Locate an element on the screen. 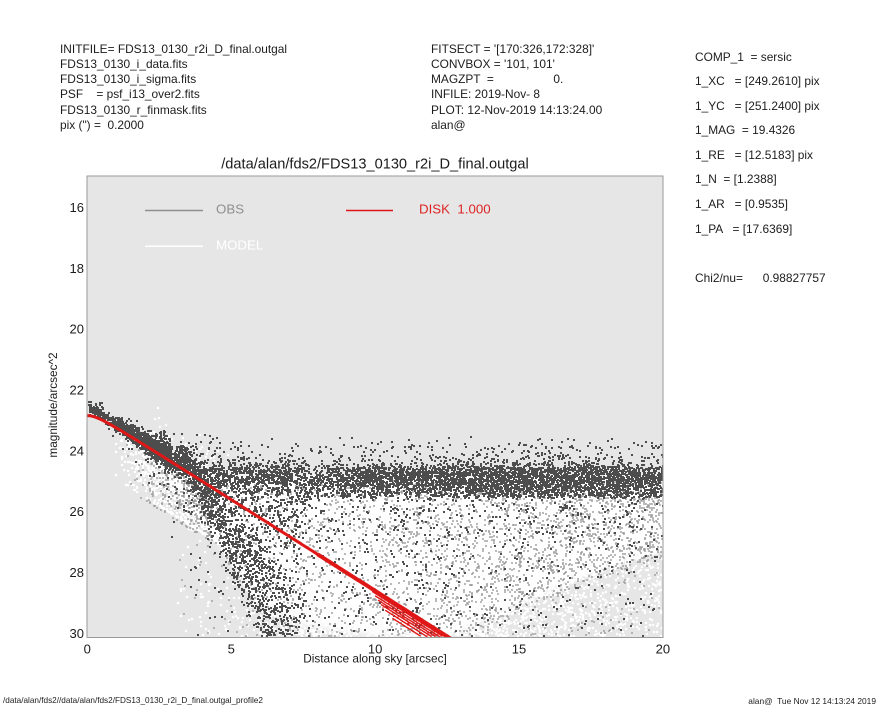  svg-text: DISK 1.000 is located at coordinates (455, 209).